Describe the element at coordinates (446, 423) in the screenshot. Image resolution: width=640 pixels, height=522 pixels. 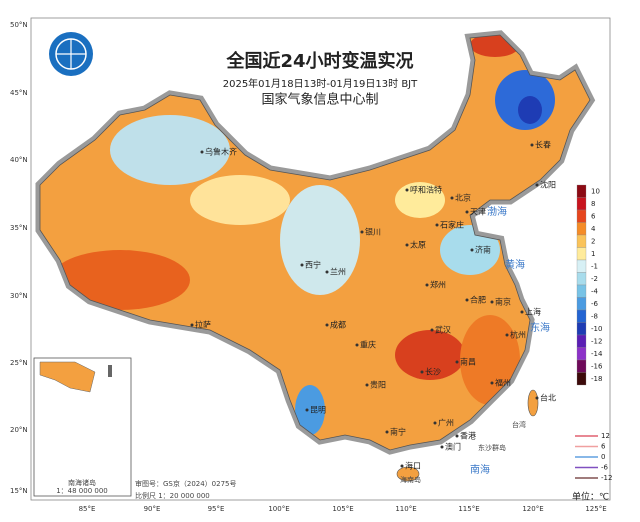
I see `city-label: 广州` at that location.